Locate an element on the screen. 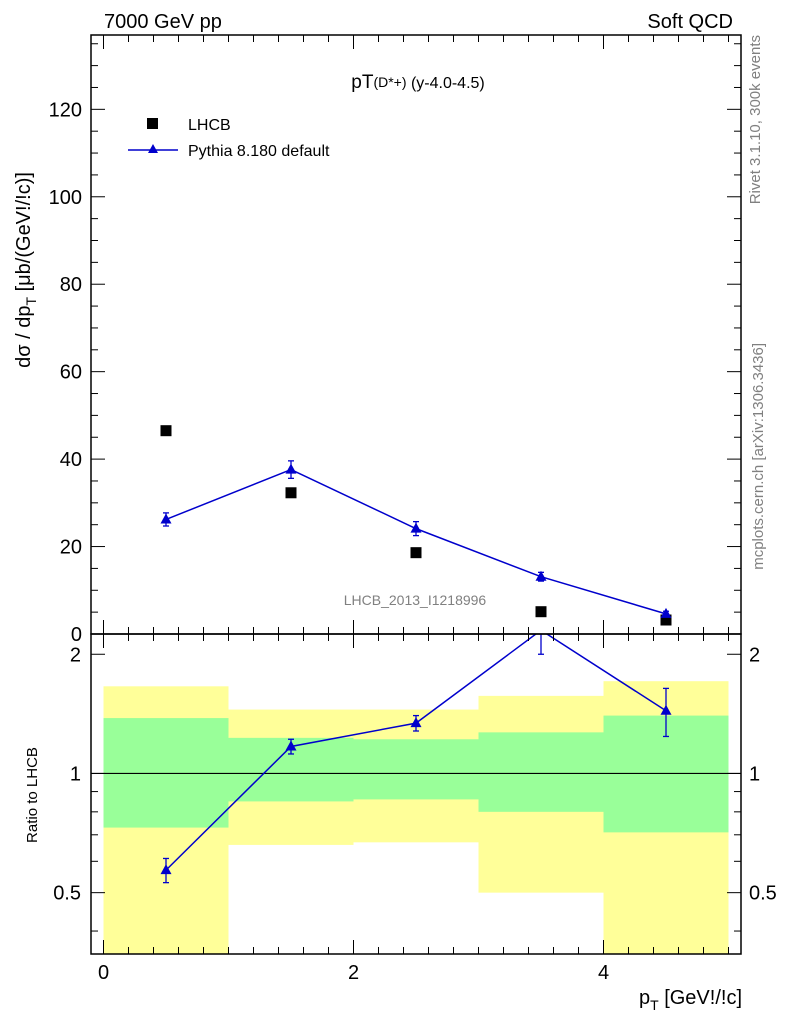  main-ytick-label: 120 is located at coordinates (65, 110).